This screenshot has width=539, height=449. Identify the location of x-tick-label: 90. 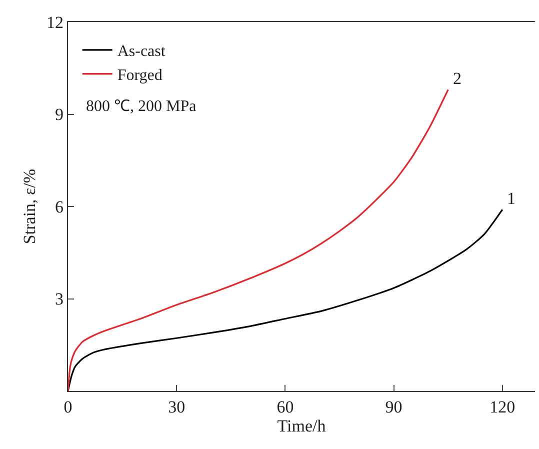
(393, 407).